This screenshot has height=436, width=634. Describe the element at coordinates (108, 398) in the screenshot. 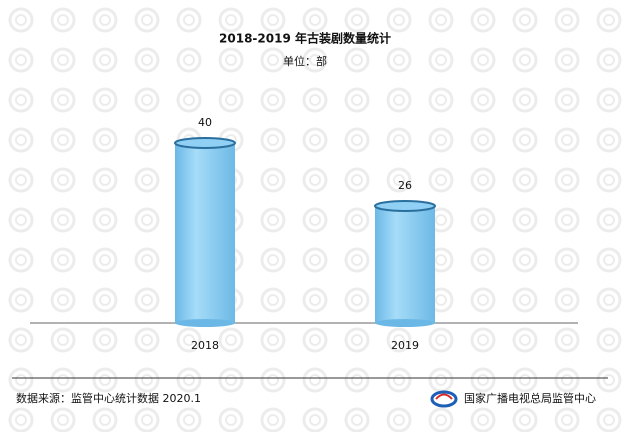

I see `source-note: 数据来源：监管中心统计数据 2020.1` at that location.